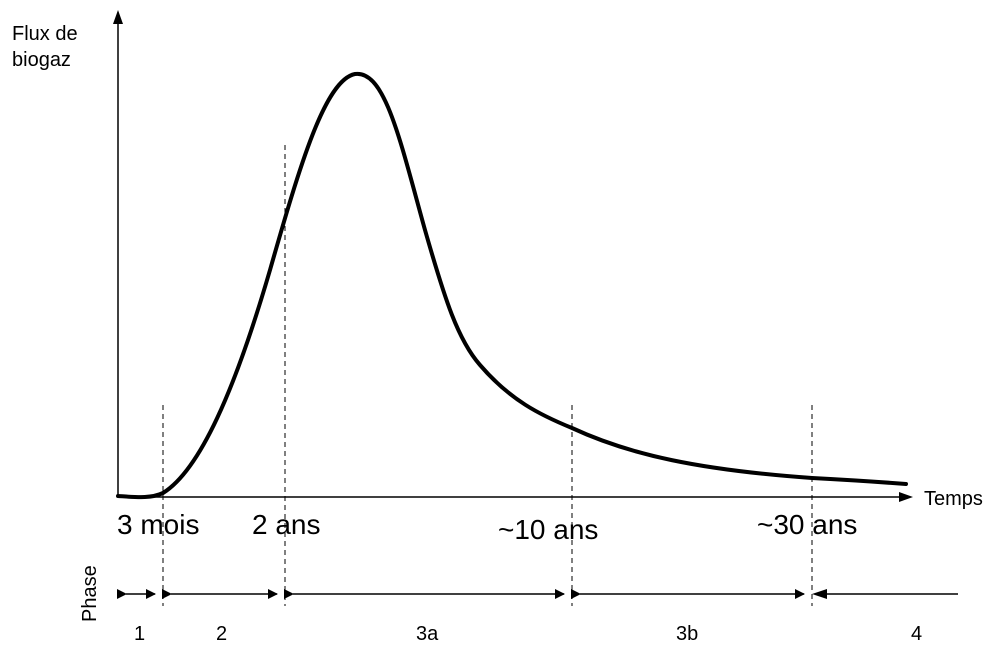 The height and width of the screenshot is (652, 1007). Describe the element at coordinates (687, 634) in the screenshot. I see `phase-label-3b: 3b` at that location.